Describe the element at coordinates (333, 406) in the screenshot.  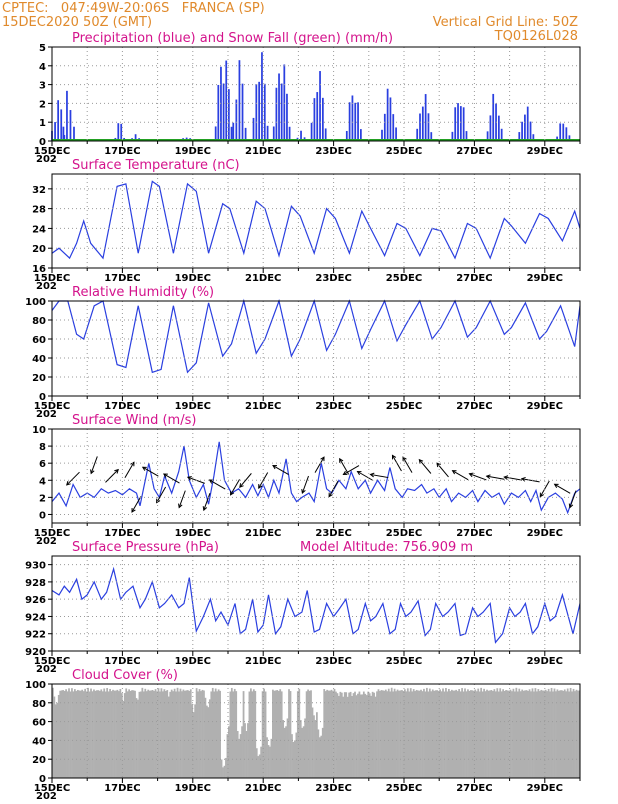
I see `humidity-xtick-label: 23DEC` at that location.